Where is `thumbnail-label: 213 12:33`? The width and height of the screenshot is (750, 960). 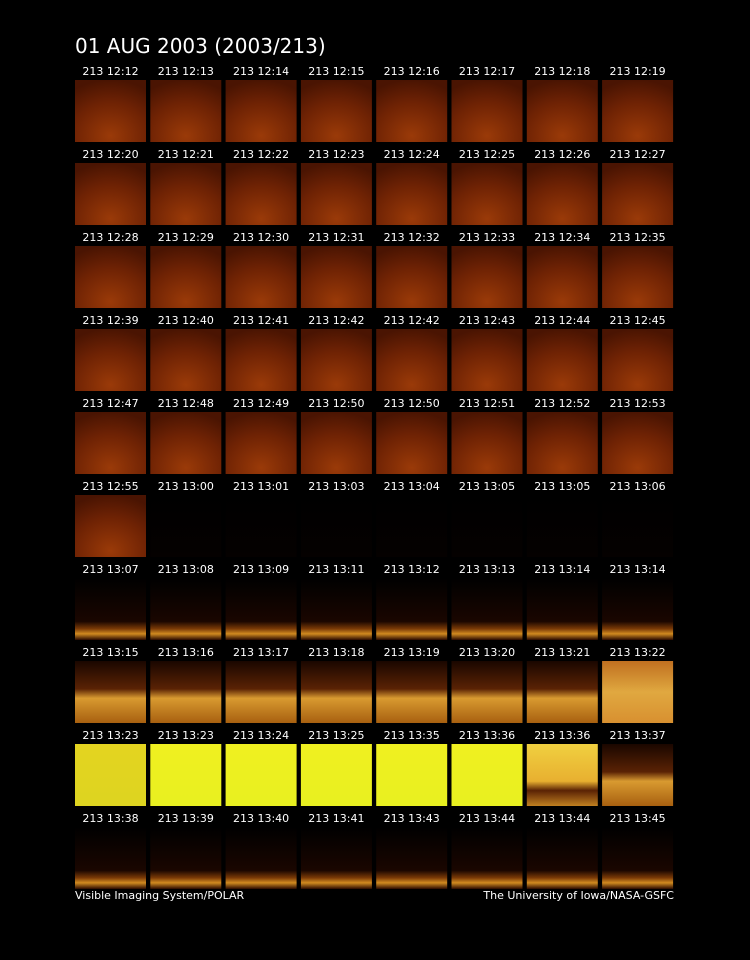 thumbnail-label: 213 12:33 is located at coordinates (487, 237).